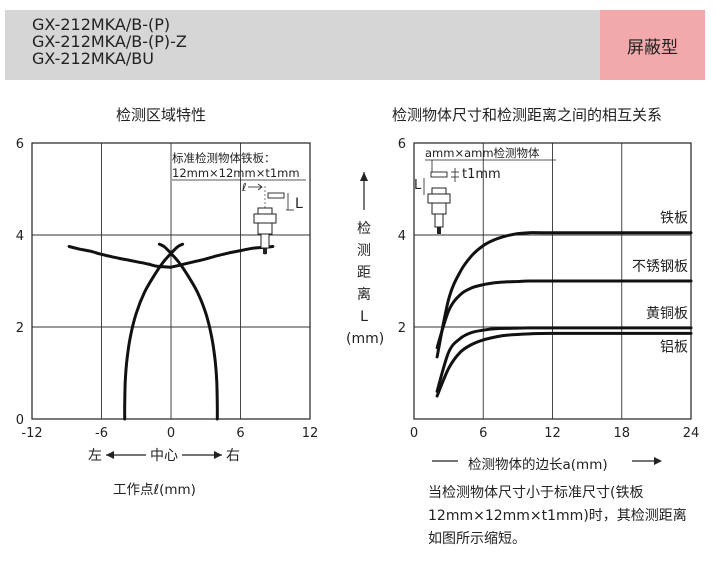 The width and height of the screenshot is (716, 561). What do you see at coordinates (691, 433) in the screenshot?
I see `x-tick-label: 24` at bounding box center [691, 433].